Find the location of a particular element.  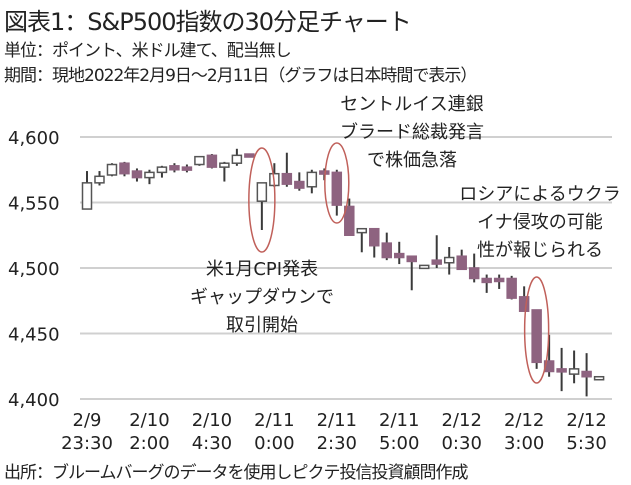

y-tick-label: 4,500 is located at coordinates (34, 269).